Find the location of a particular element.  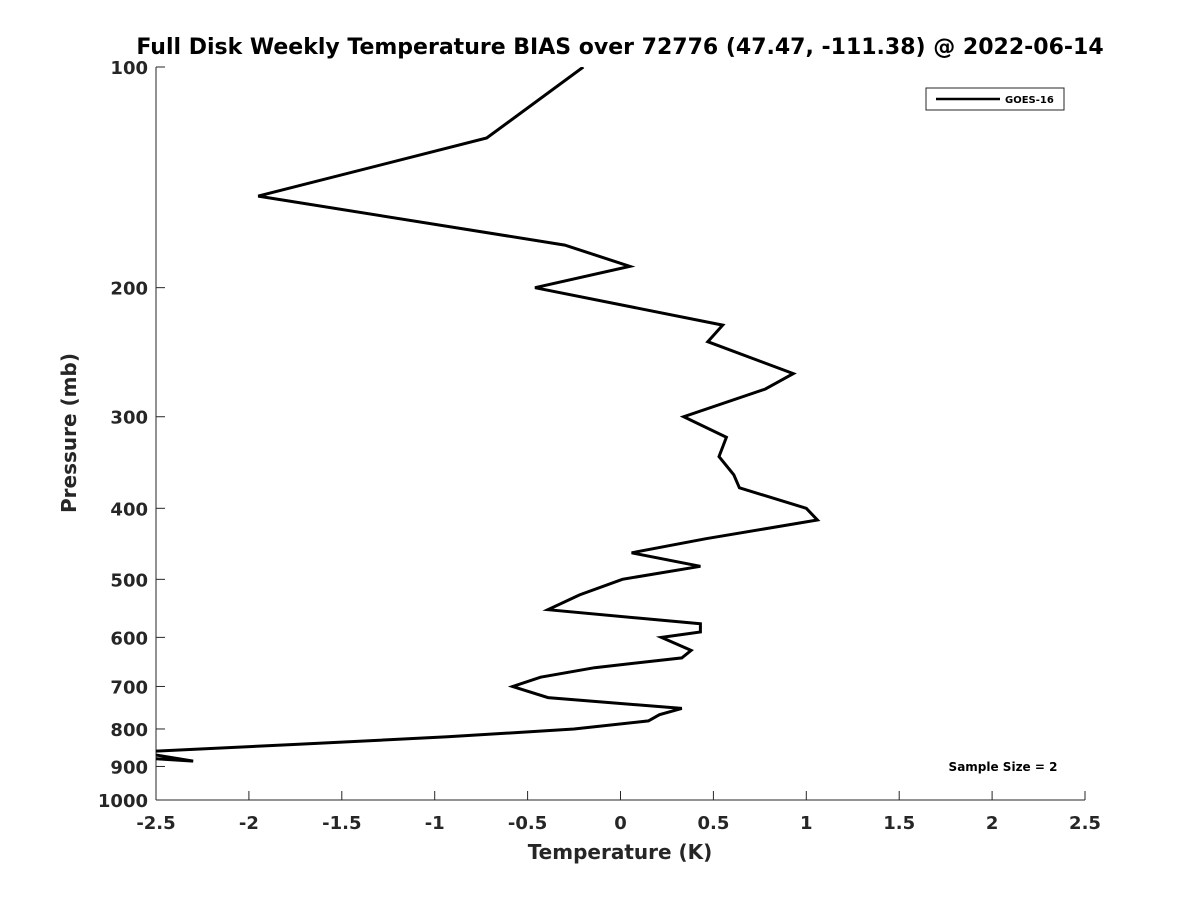

y-tick-label: 900 is located at coordinates (129, 767).